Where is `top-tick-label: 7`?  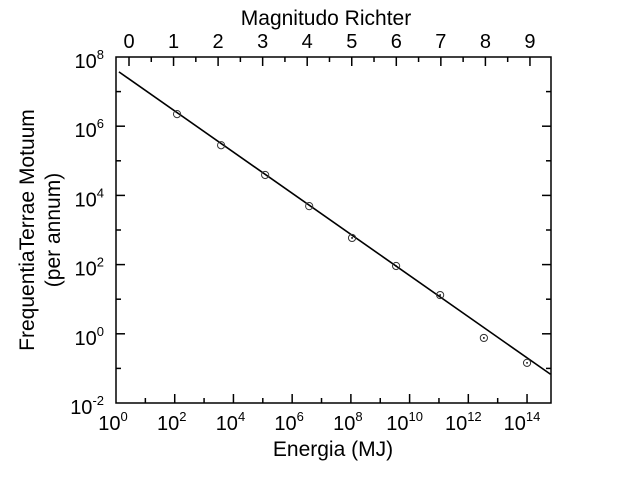 top-tick-label: 7 is located at coordinates (440, 42).